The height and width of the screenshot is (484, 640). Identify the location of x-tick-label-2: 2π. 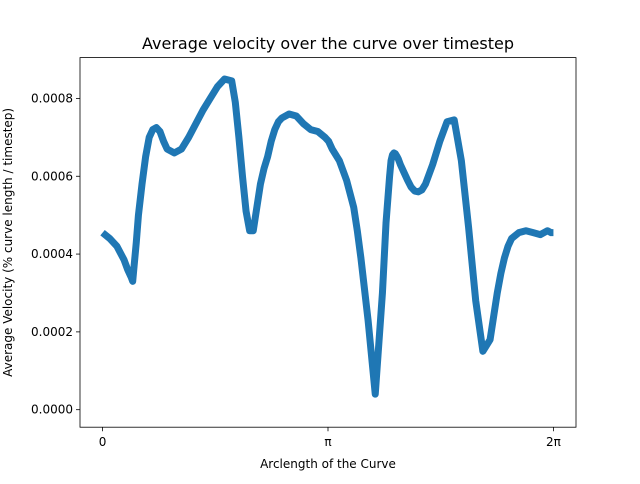
(553, 442).